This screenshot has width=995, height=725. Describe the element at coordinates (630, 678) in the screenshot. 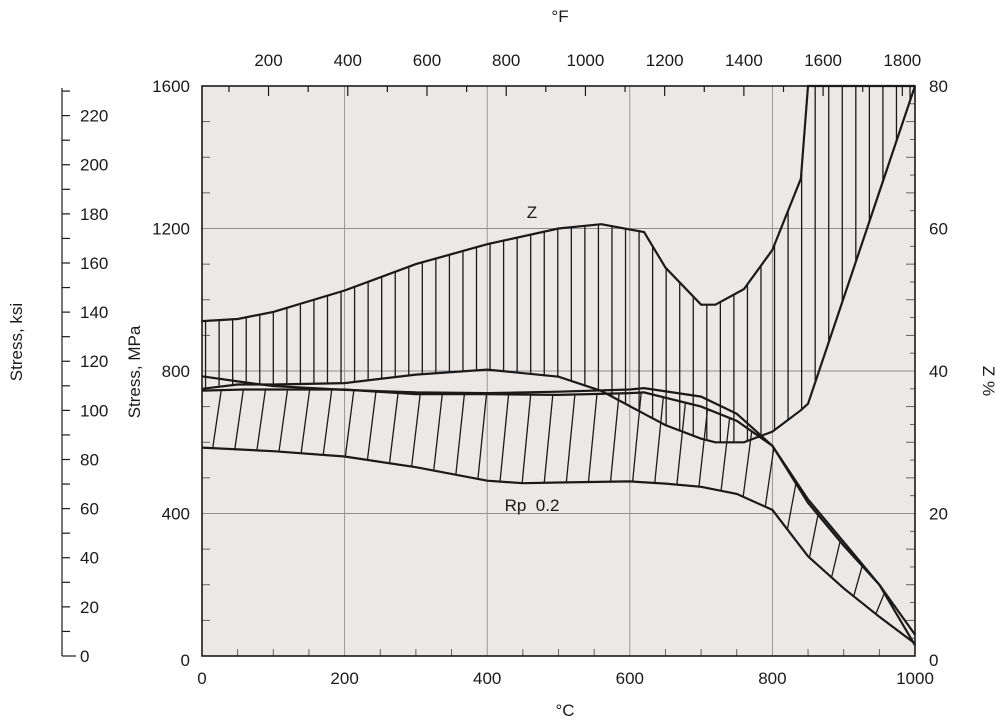

I see `x-tick-label: 600` at that location.